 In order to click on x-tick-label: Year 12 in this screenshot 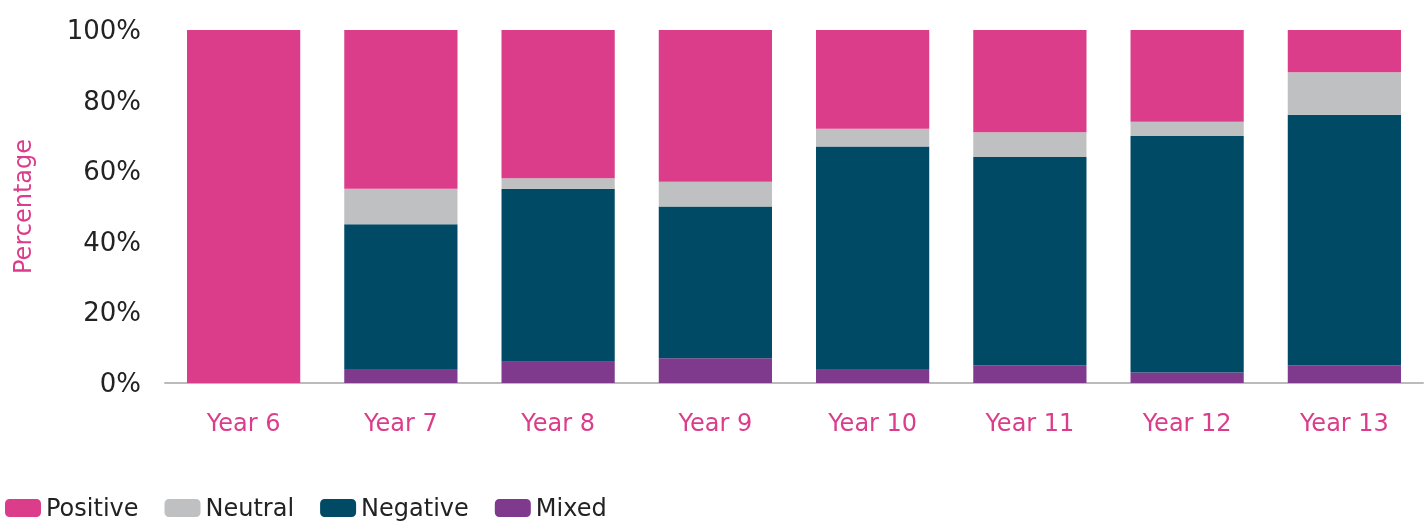, I will do `click(1186, 423)`.